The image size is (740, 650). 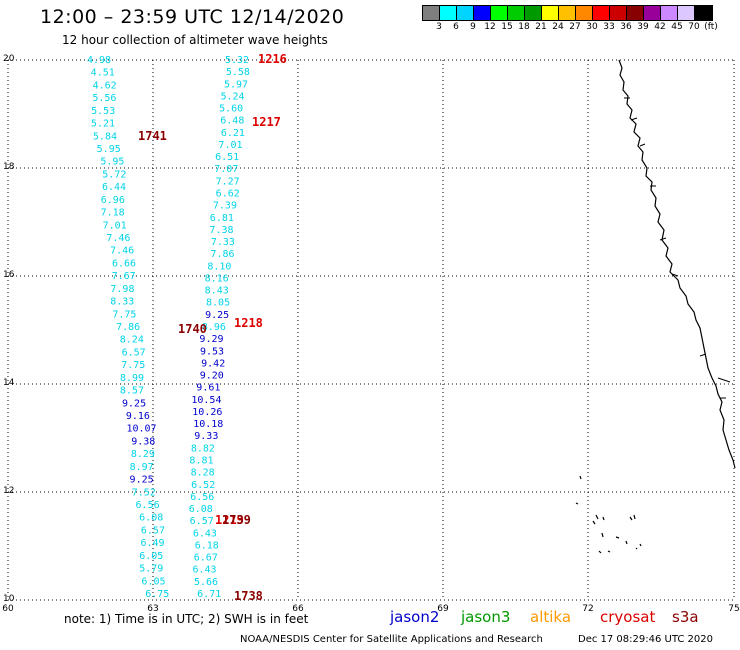 What do you see at coordinates (207, 412) in the screenshot?
I see `track-b-swh-value: 10.26` at bounding box center [207, 412].